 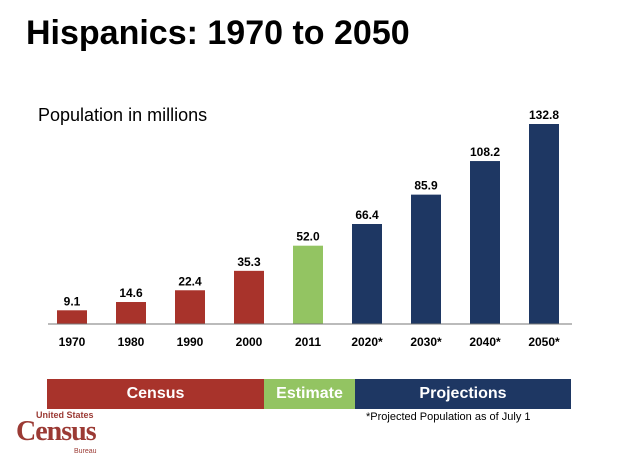 I want to click on value-label-2020: 66.4, so click(x=367, y=215).